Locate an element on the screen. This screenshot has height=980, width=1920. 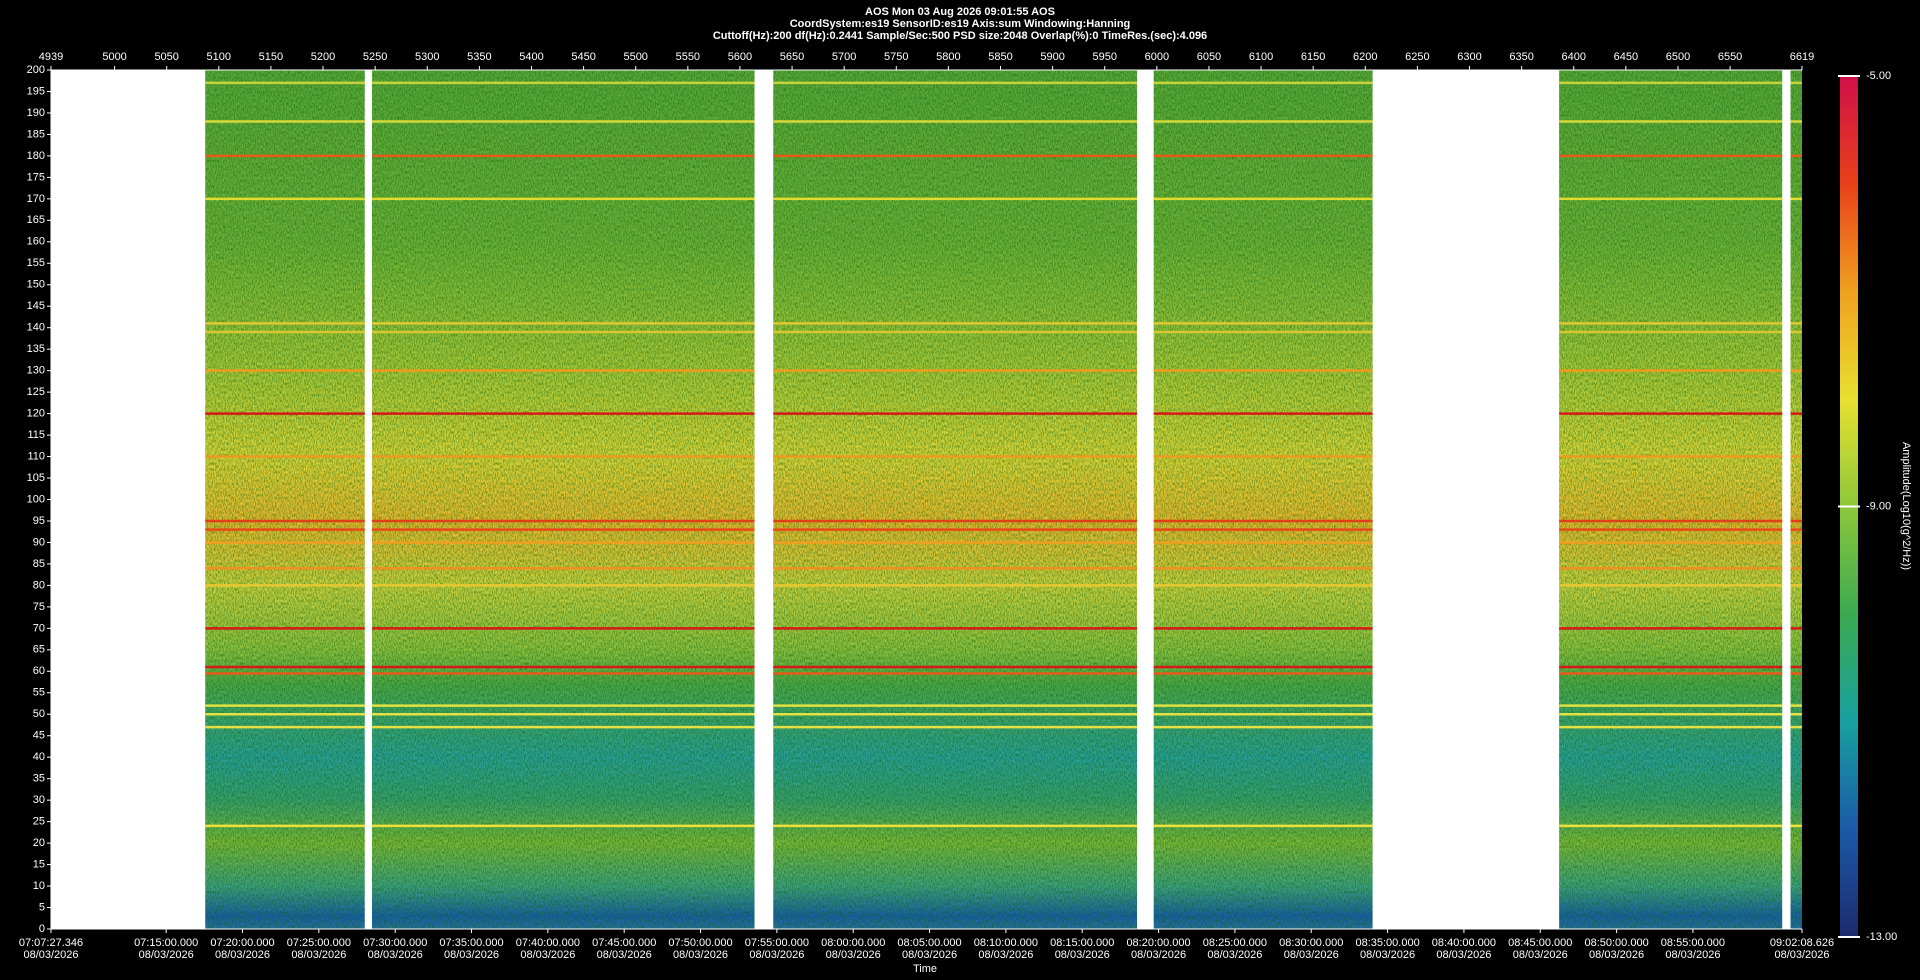
time-tick-label: 07:35:00.000 08/03/2026 is located at coordinates (471, 949).